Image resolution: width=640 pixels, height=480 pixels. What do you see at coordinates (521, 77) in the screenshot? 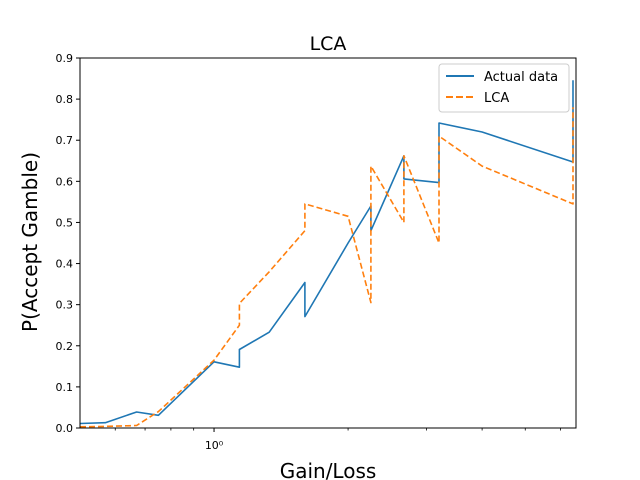
I see `legend-label-actual: Actual data` at bounding box center [521, 77].